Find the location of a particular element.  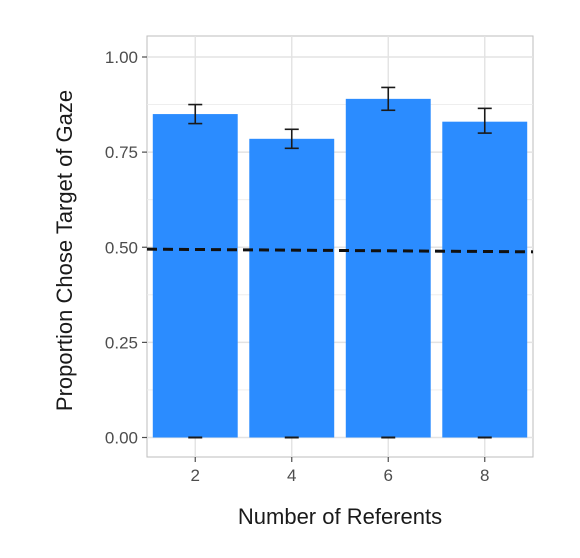

reference-line-group is located at coordinates (340, 250).